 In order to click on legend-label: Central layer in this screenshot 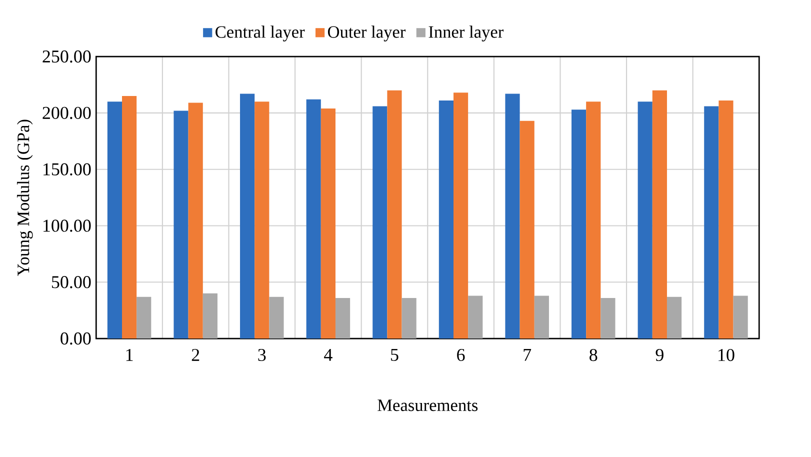, I will do `click(260, 34)`.